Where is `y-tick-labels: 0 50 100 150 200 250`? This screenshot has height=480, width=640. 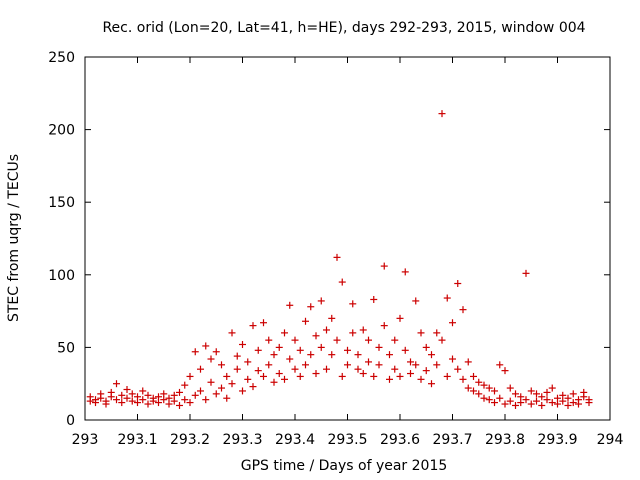 y-tick-labels: 0 50 100 150 200 250 is located at coordinates (61, 239).